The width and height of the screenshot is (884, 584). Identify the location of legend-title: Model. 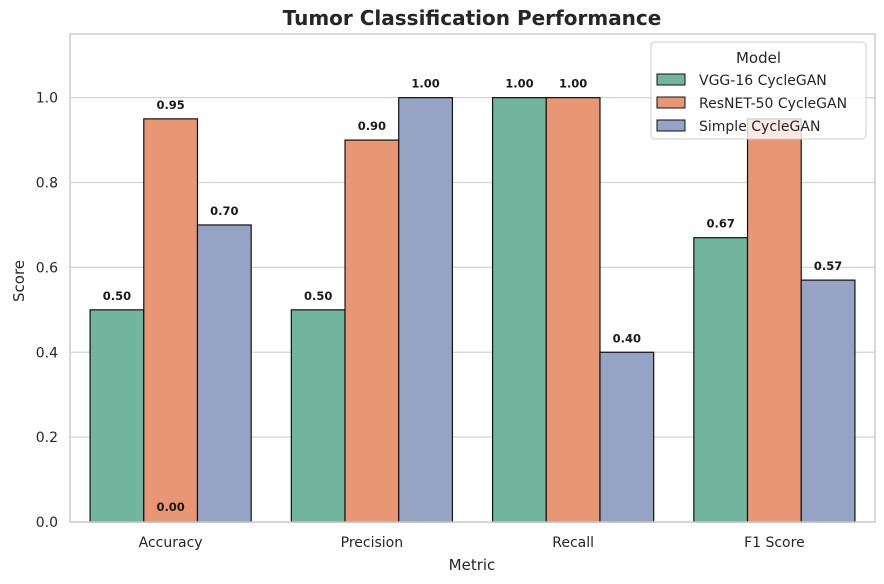
(758, 58).